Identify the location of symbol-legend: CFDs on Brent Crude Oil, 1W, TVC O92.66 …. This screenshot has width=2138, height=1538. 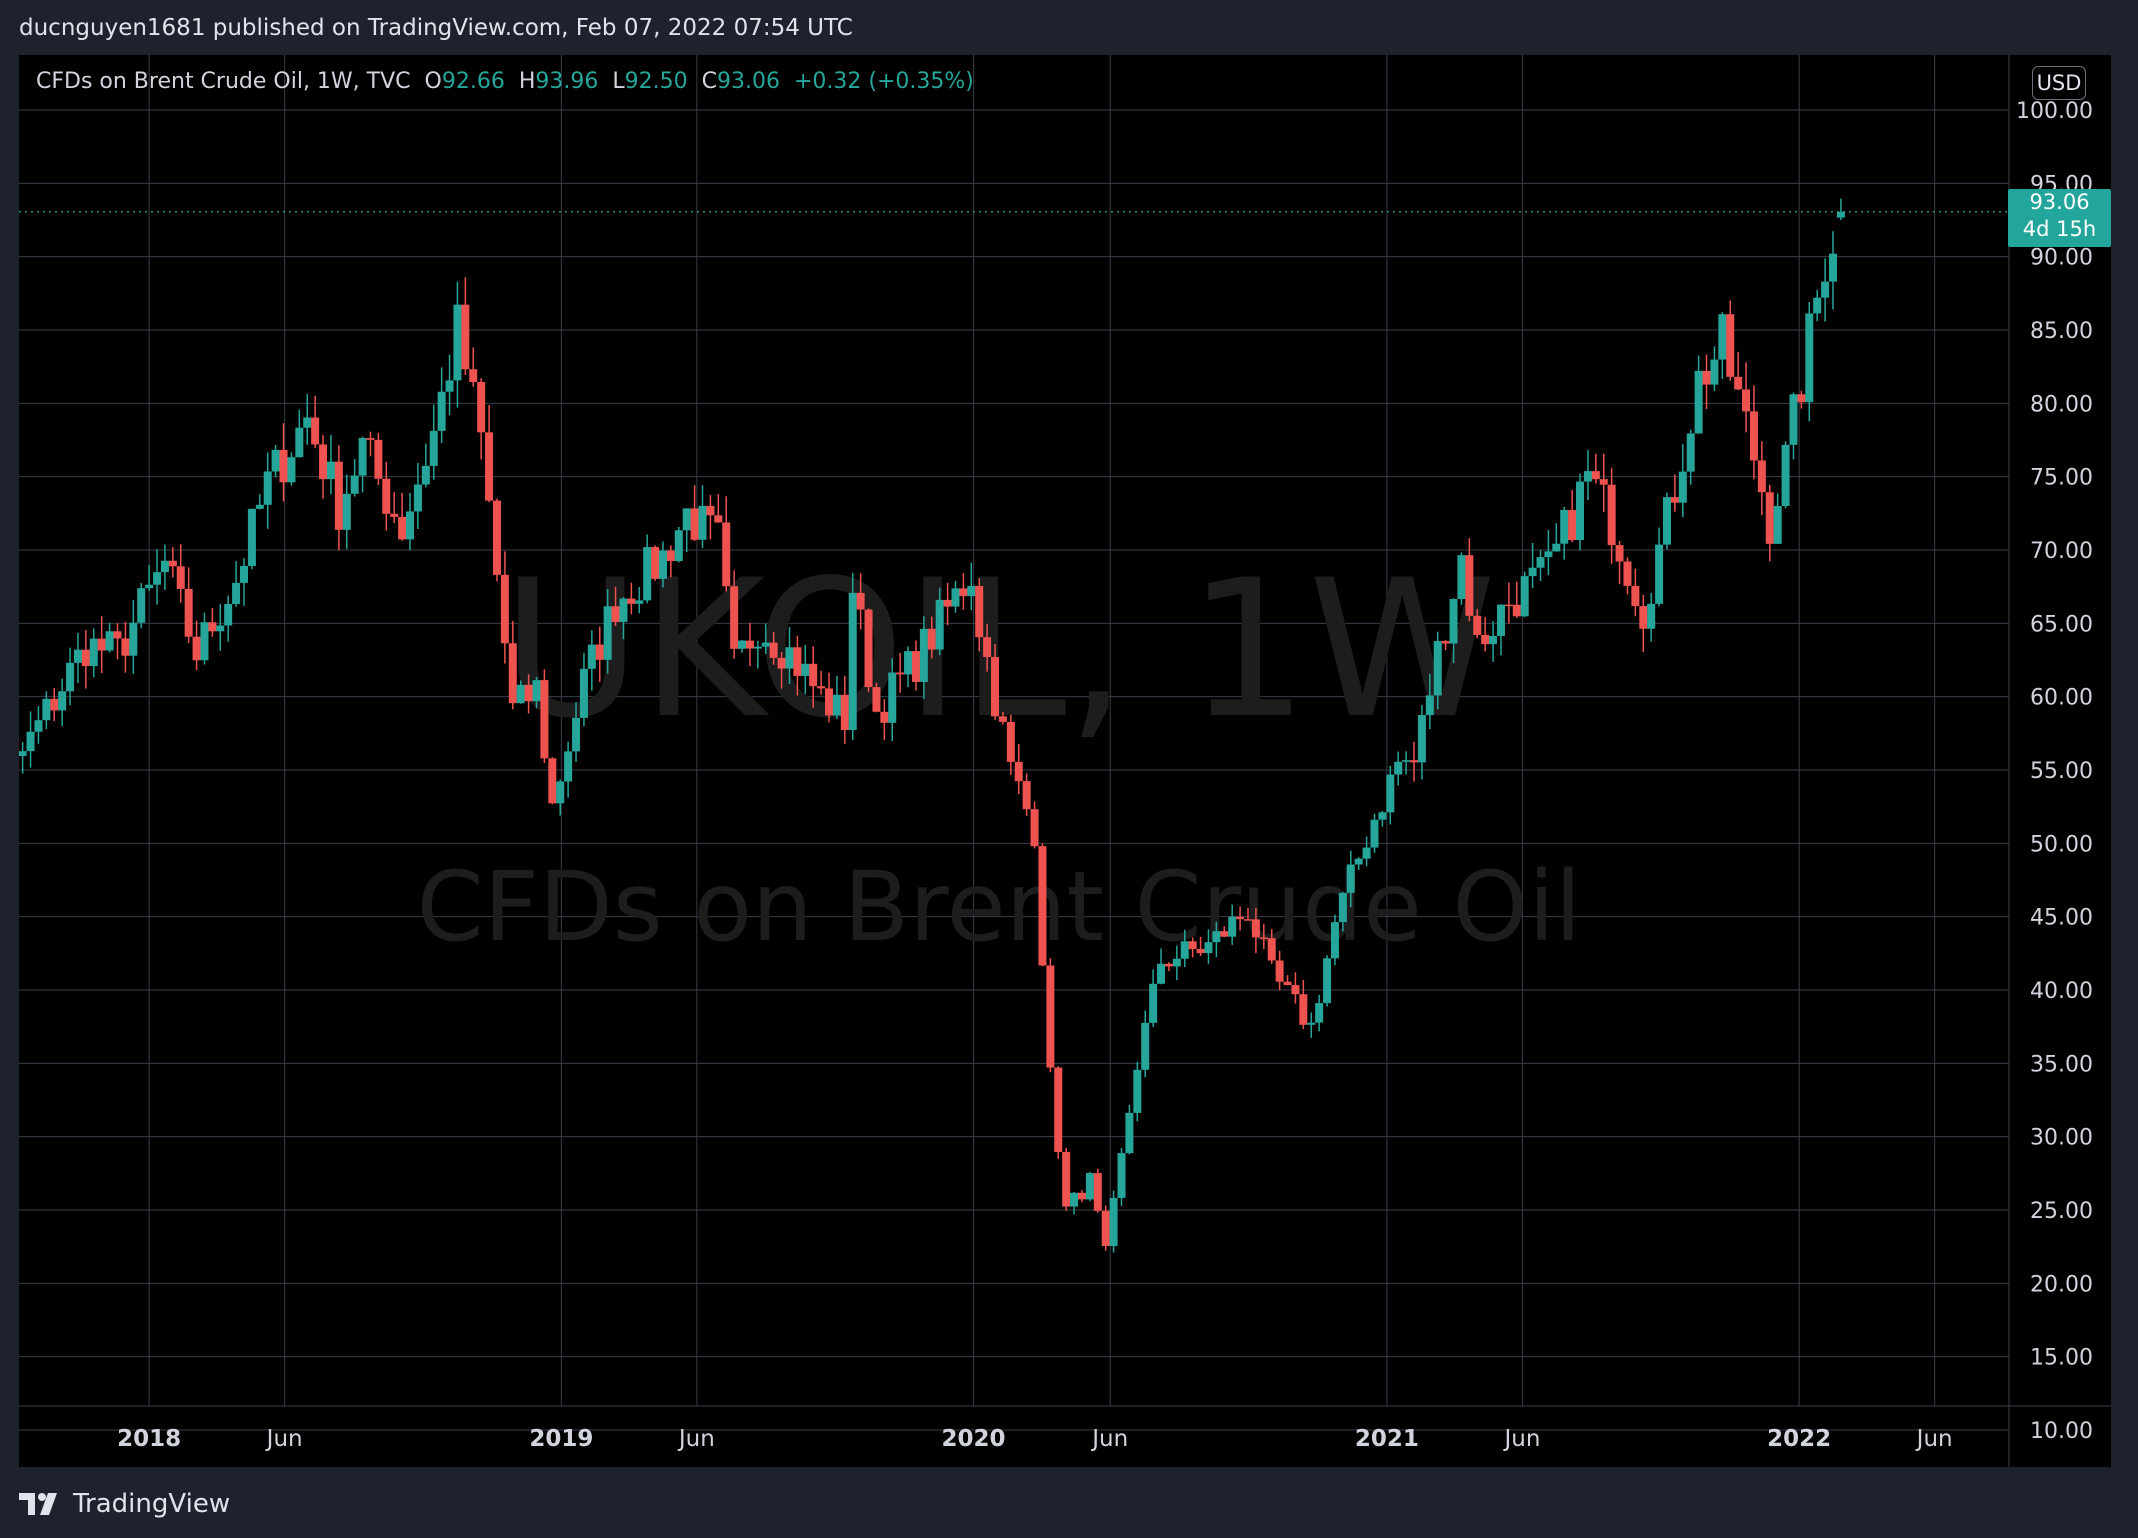
(505, 81).